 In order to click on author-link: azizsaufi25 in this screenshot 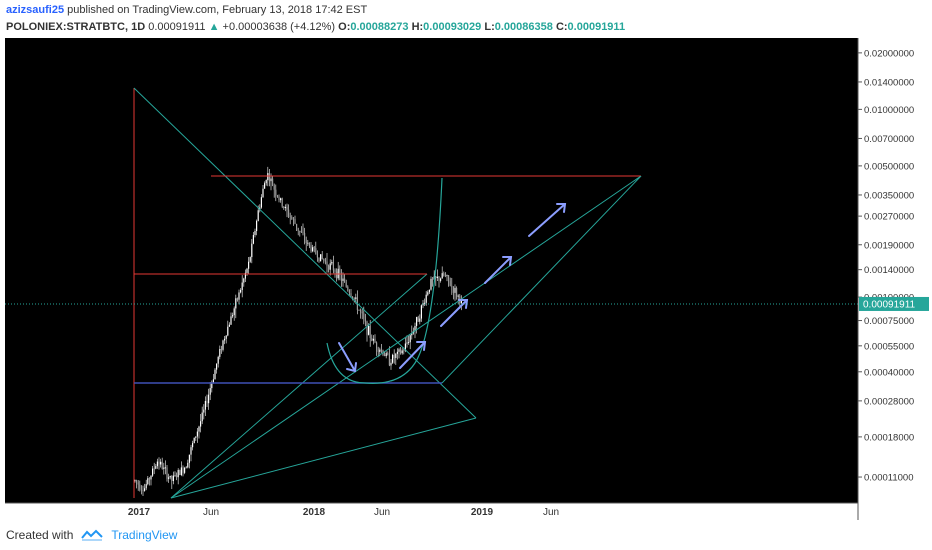, I will do `click(35, 10)`.